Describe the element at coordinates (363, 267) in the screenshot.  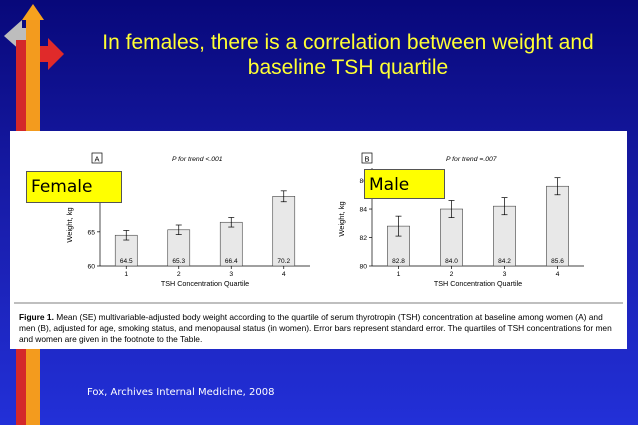
I see `y-tick-label: 80` at that location.